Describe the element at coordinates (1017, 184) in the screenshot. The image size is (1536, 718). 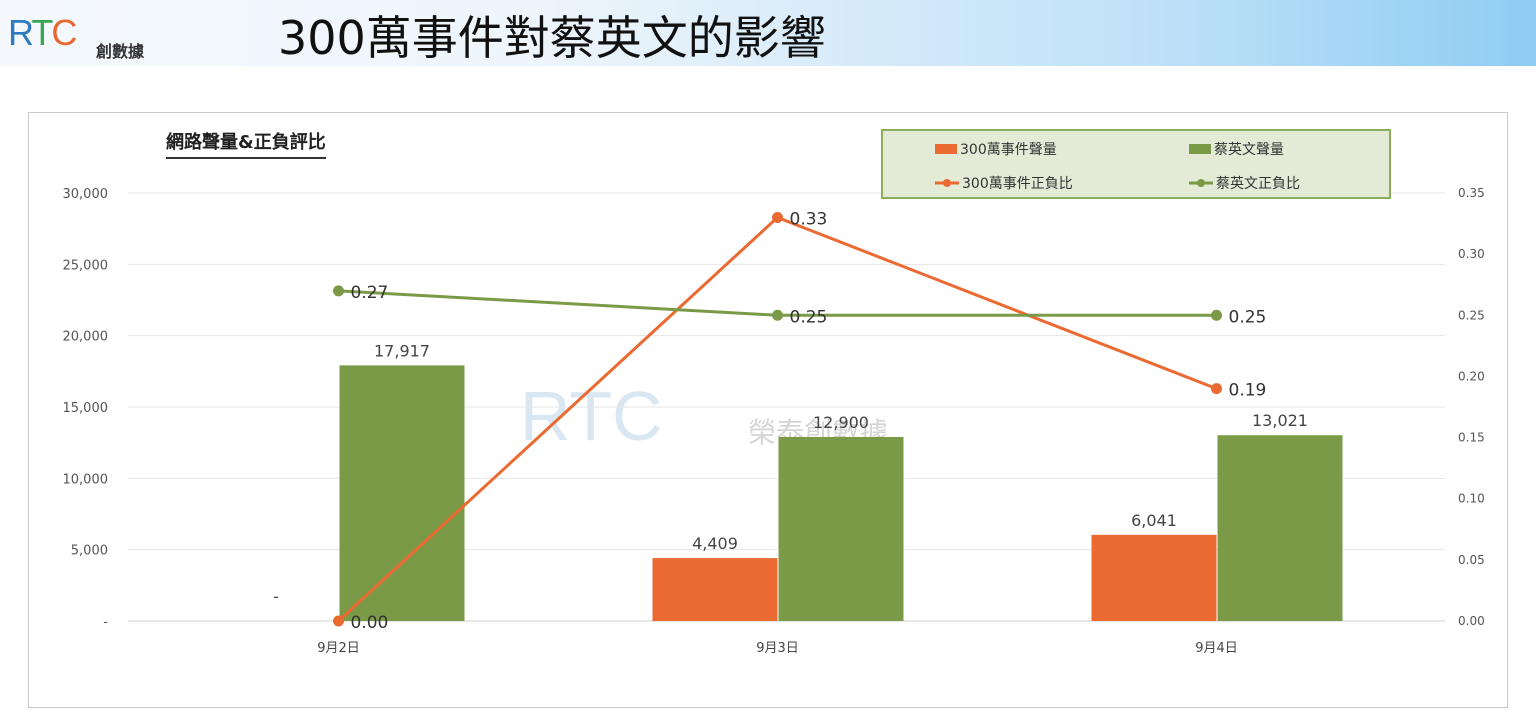
I see `legend-label: 300萬事件正負比` at that location.